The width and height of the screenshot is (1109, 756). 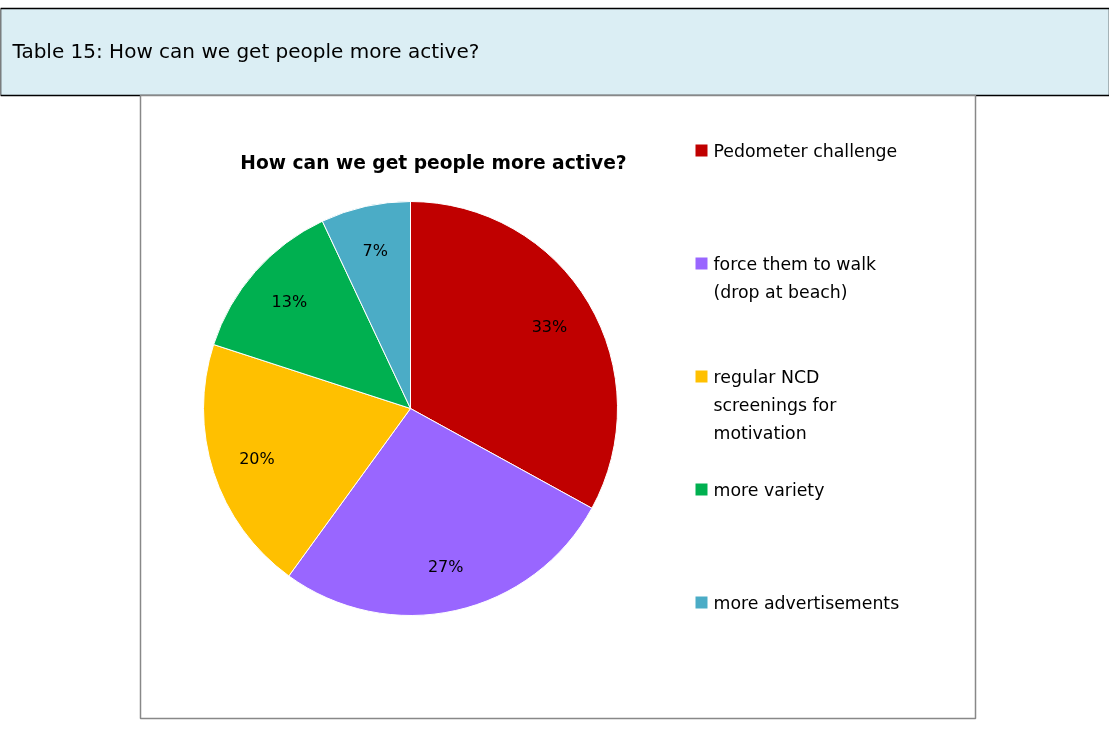 What do you see at coordinates (433, 162) in the screenshot?
I see `text: How can we get people more active?` at bounding box center [433, 162].